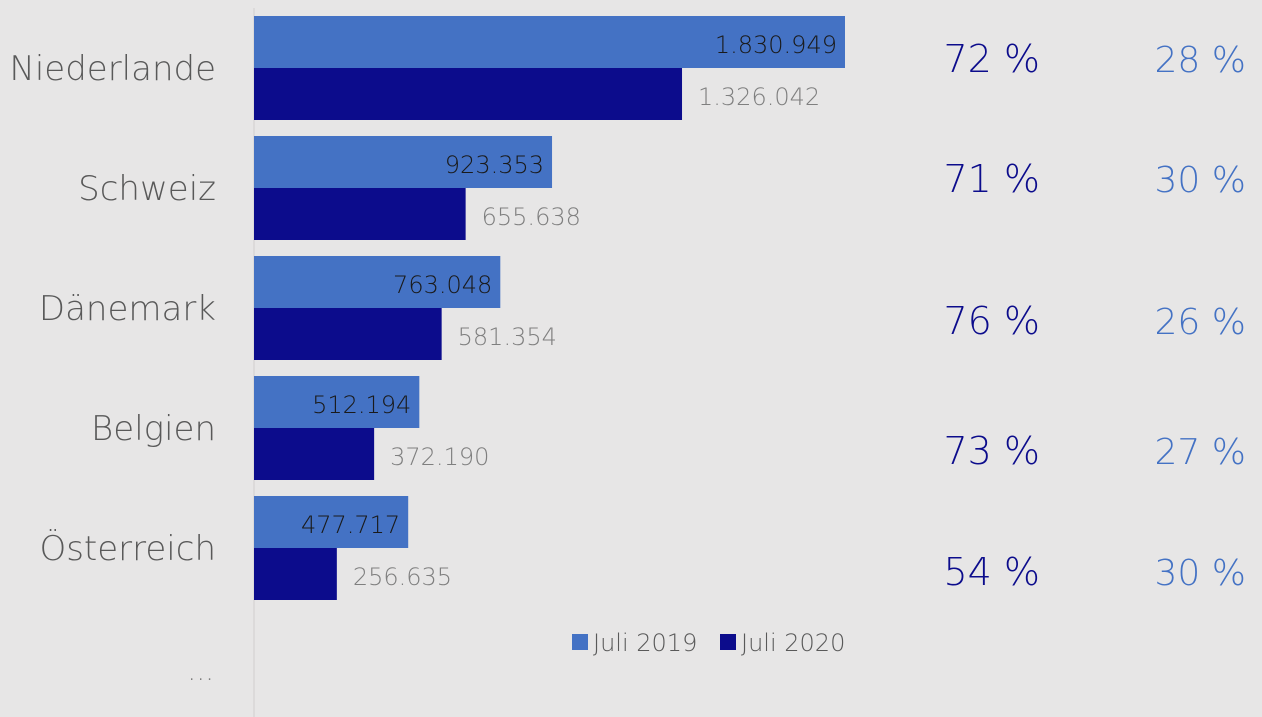  What do you see at coordinates (402, 577) in the screenshot?
I see `data-label-juli-2020: 256.635` at bounding box center [402, 577].